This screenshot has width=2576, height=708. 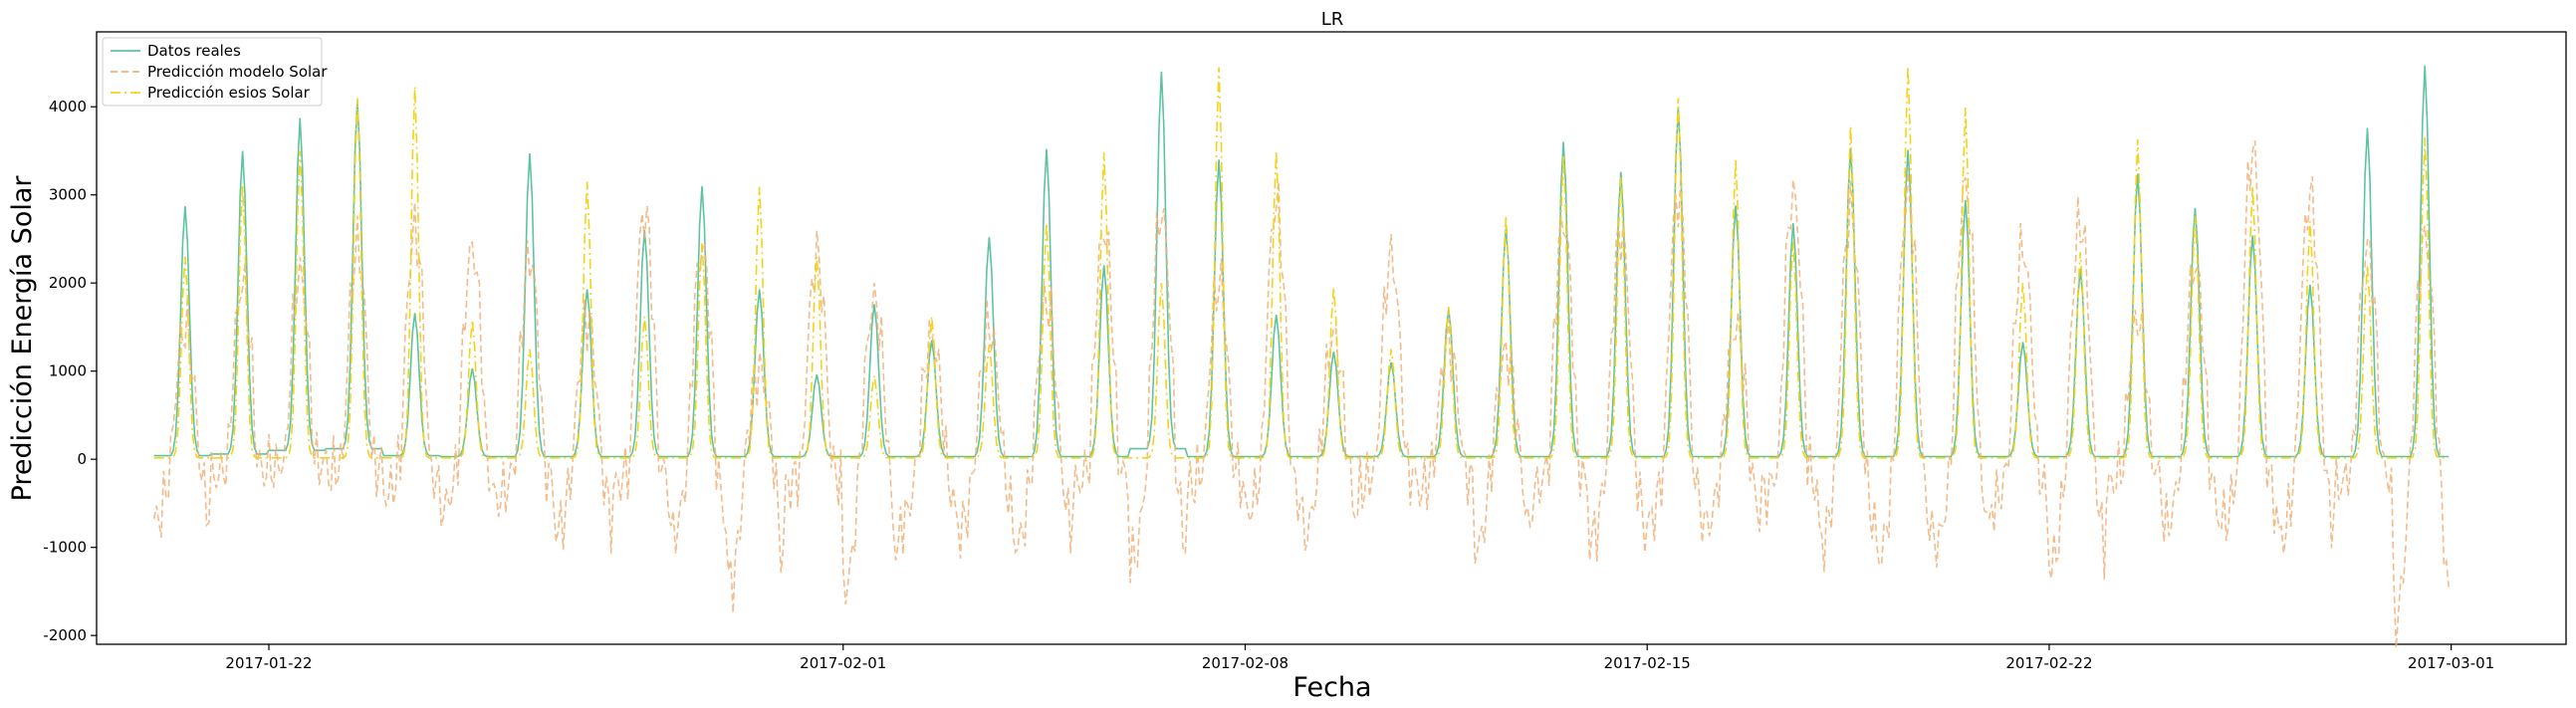 I want to click on y-axis-ticks: -2000 -1000 0 1000 2000 3000 4000, so click(x=70, y=371).